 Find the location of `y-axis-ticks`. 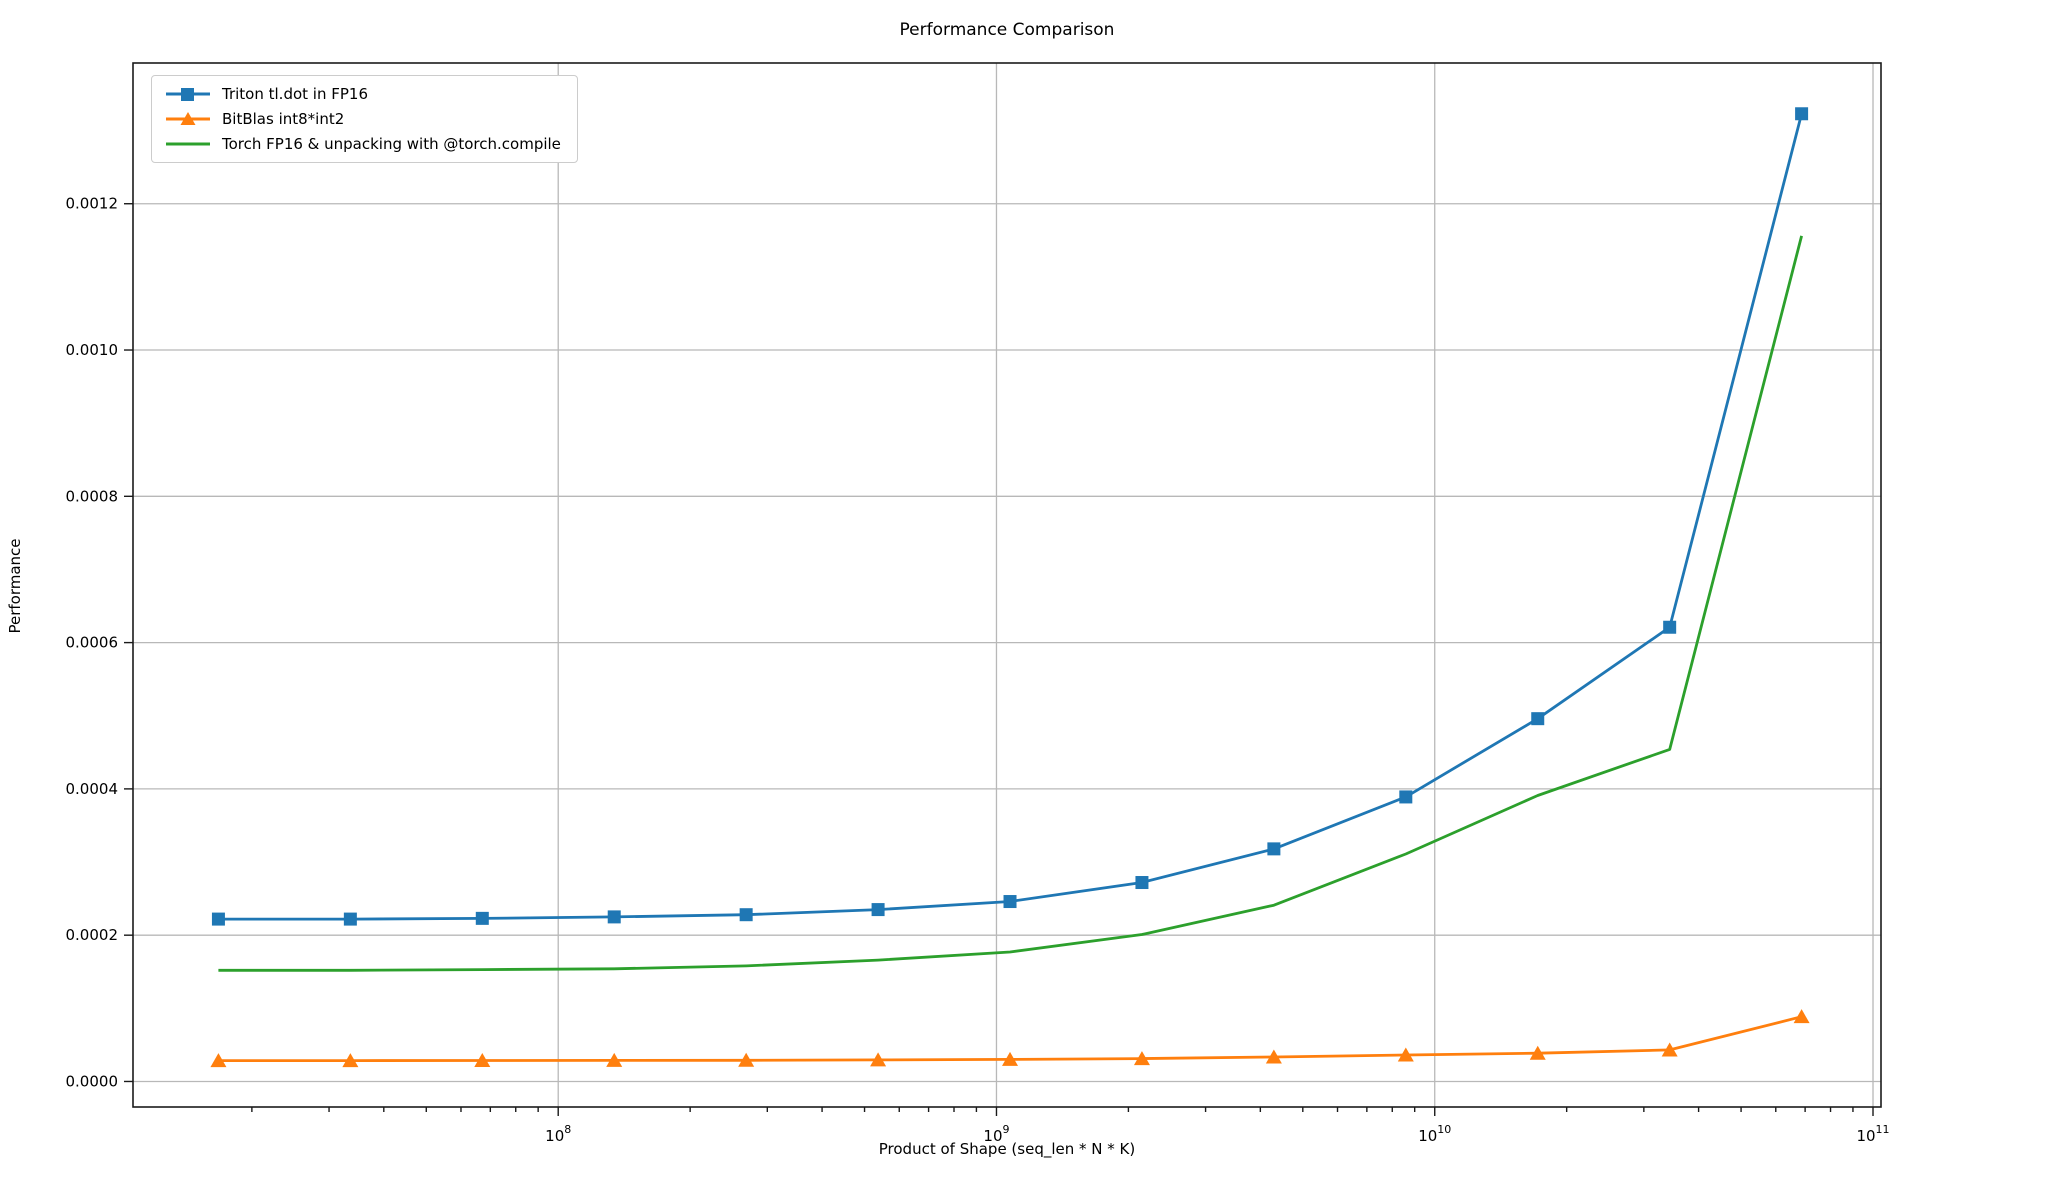

y-axis-ticks is located at coordinates (128, 643).